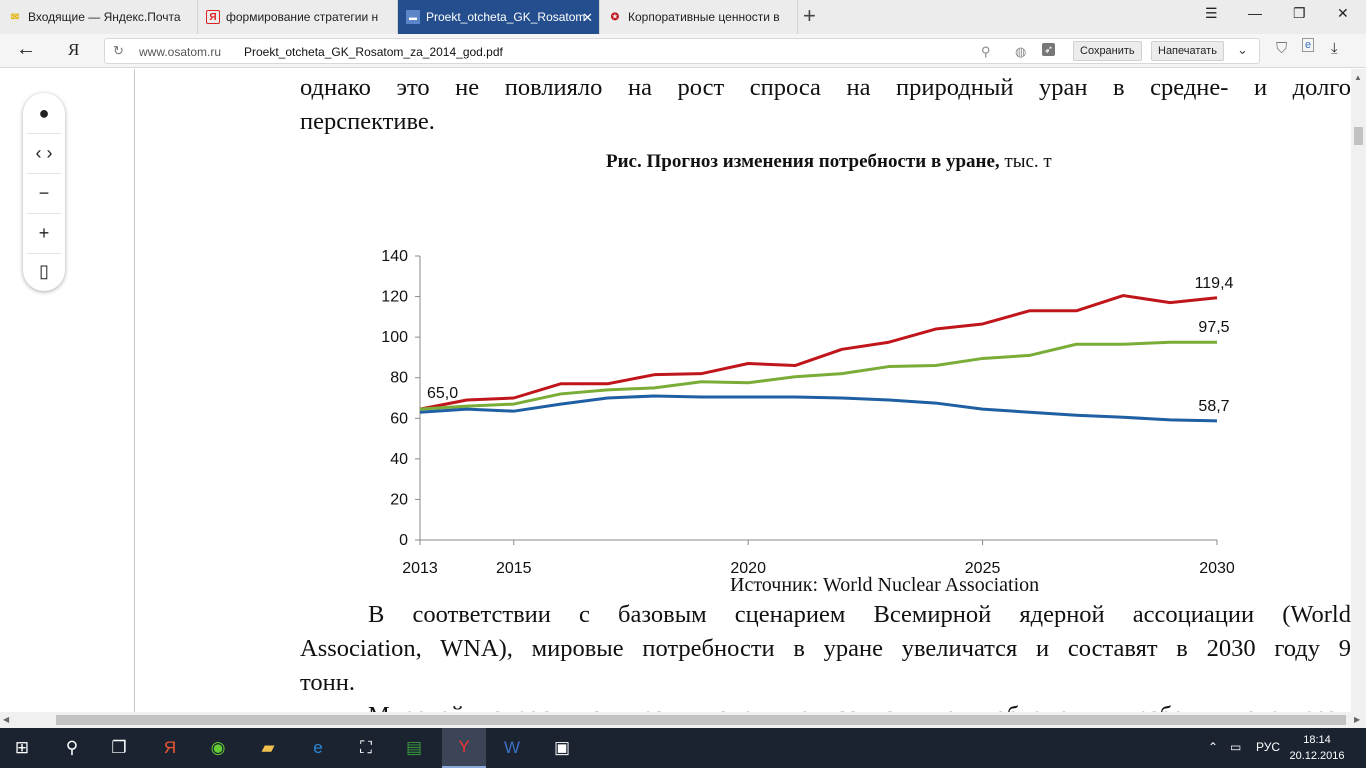 The image size is (1366, 768). I want to click on x-tick-label: 2020, so click(748, 566).